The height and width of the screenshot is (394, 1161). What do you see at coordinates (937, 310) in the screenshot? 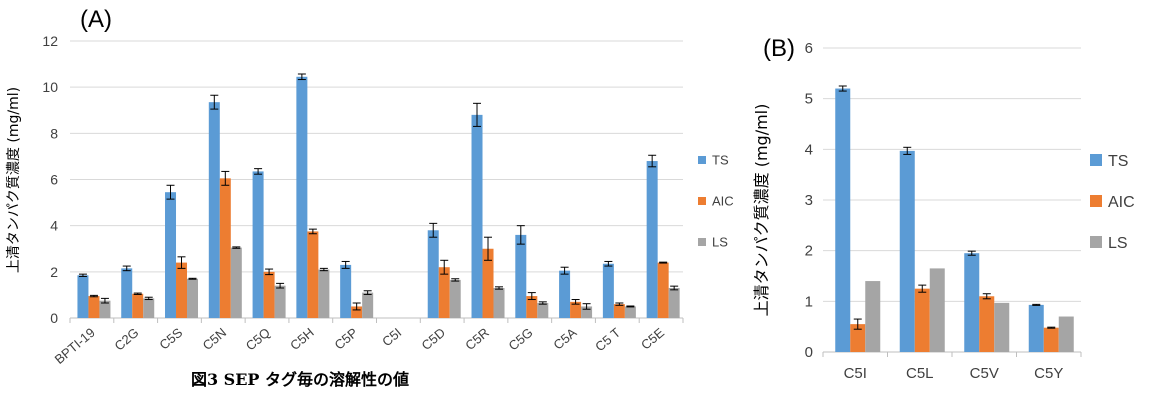
I see `b-bar-ls-C5L` at bounding box center [937, 310].